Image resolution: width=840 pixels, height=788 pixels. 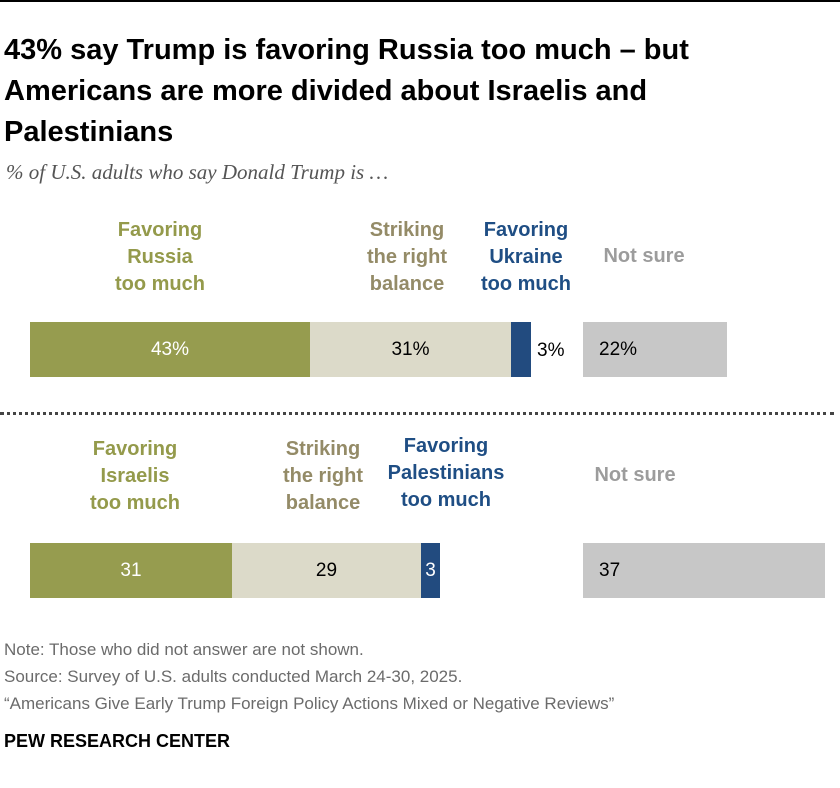 What do you see at coordinates (135, 476) in the screenshot?
I see `label-favoring-israelis: Favoring Israelis too much` at bounding box center [135, 476].